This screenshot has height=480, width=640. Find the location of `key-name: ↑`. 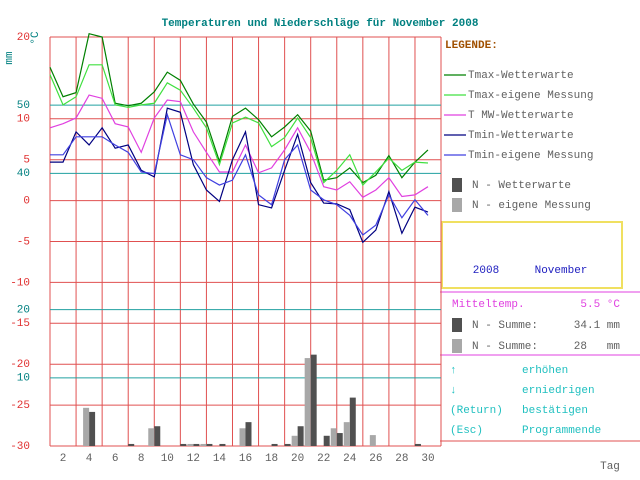

key-name: ↑ is located at coordinates (453, 371).